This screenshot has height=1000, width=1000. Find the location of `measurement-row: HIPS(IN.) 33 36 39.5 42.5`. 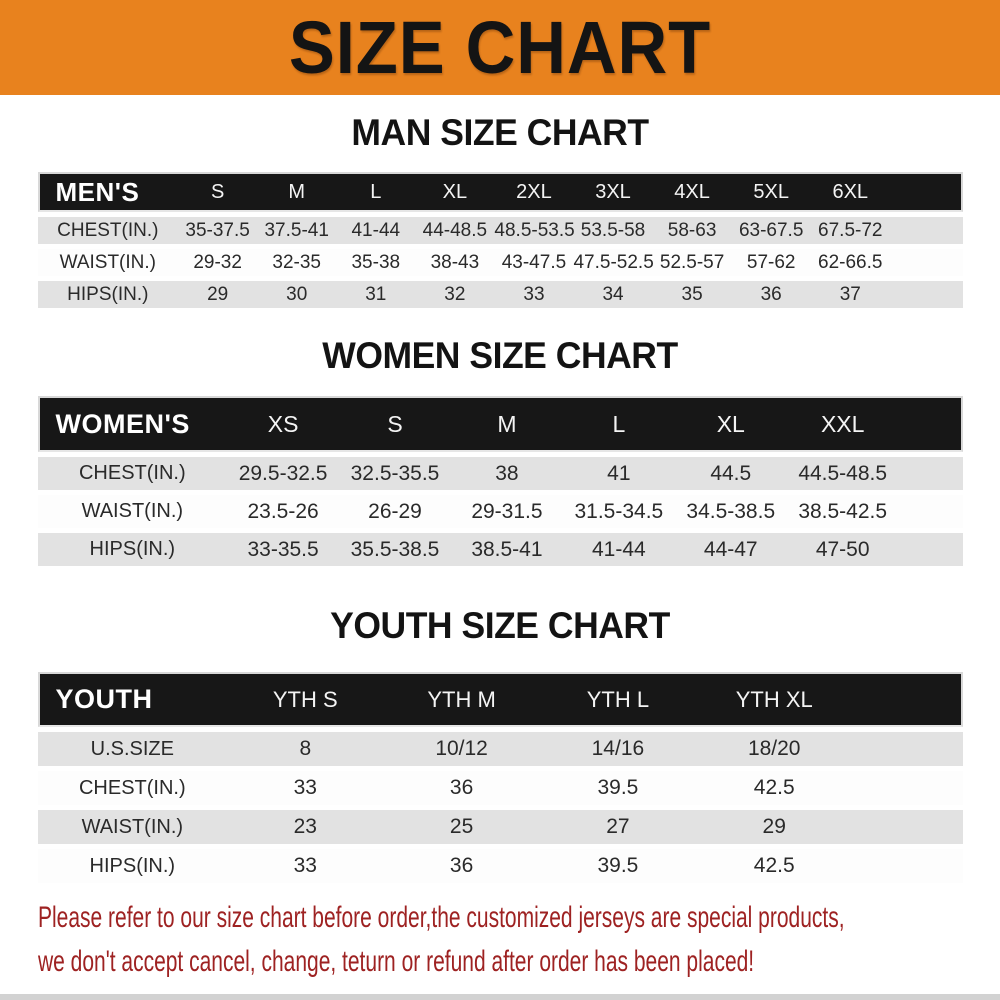

measurement-row: HIPS(IN.) 33 36 39.5 42.5 is located at coordinates (500, 866).